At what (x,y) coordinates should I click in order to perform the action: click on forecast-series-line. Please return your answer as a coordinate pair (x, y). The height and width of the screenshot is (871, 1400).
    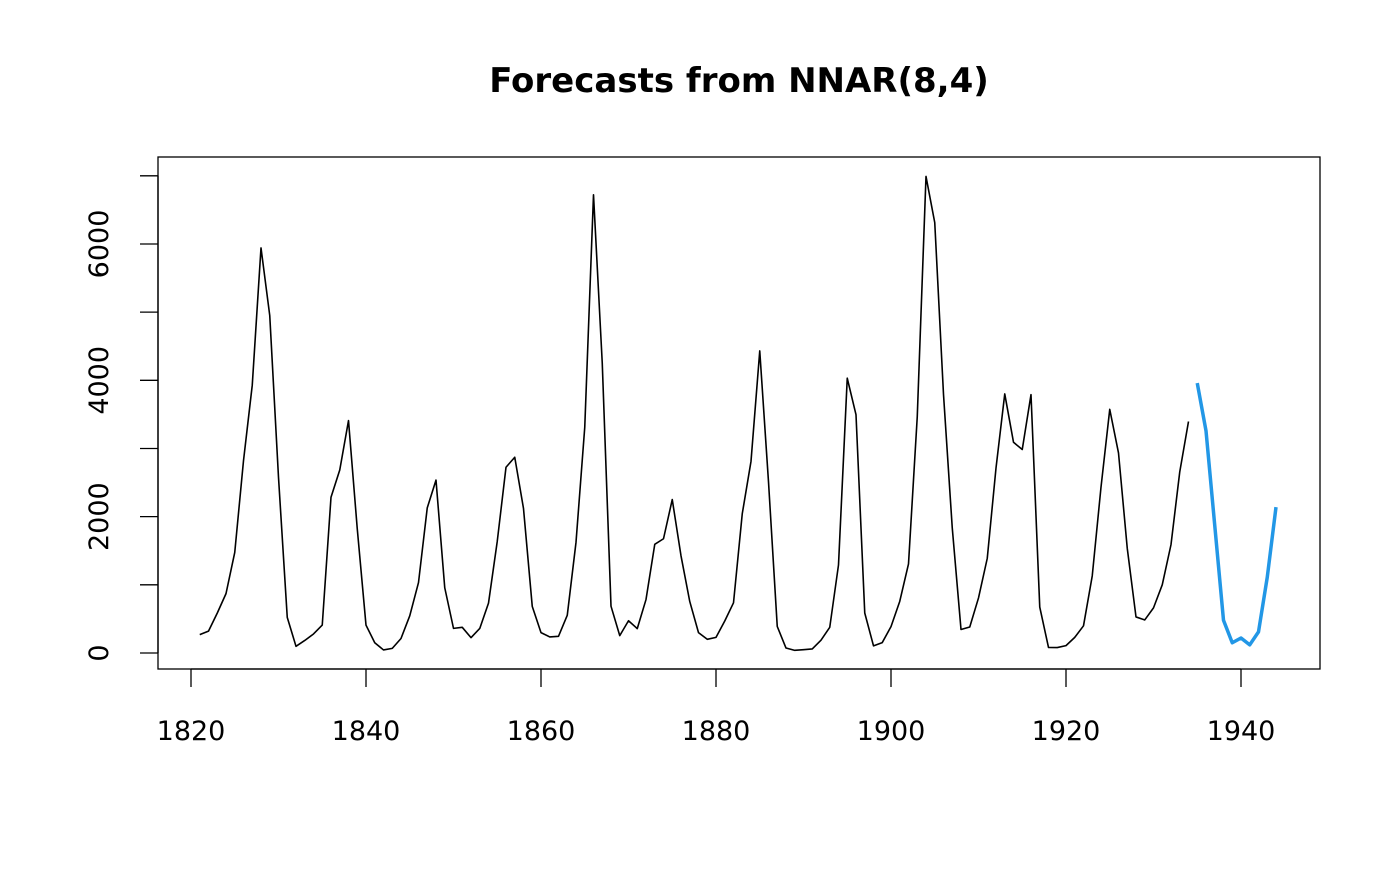
    Looking at the image, I should click on (1236, 514).